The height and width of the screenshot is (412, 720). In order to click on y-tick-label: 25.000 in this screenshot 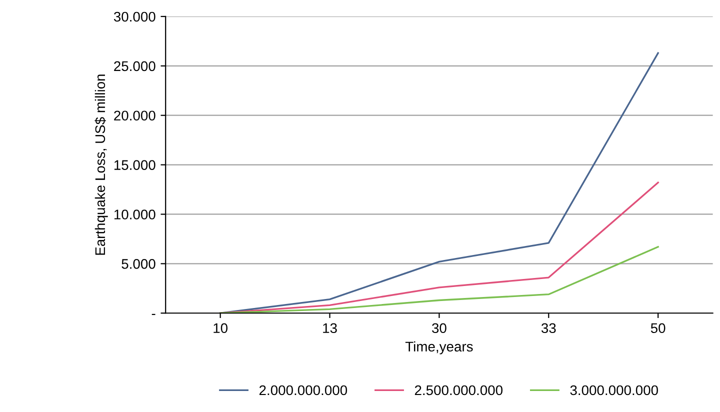, I will do `click(135, 66)`.